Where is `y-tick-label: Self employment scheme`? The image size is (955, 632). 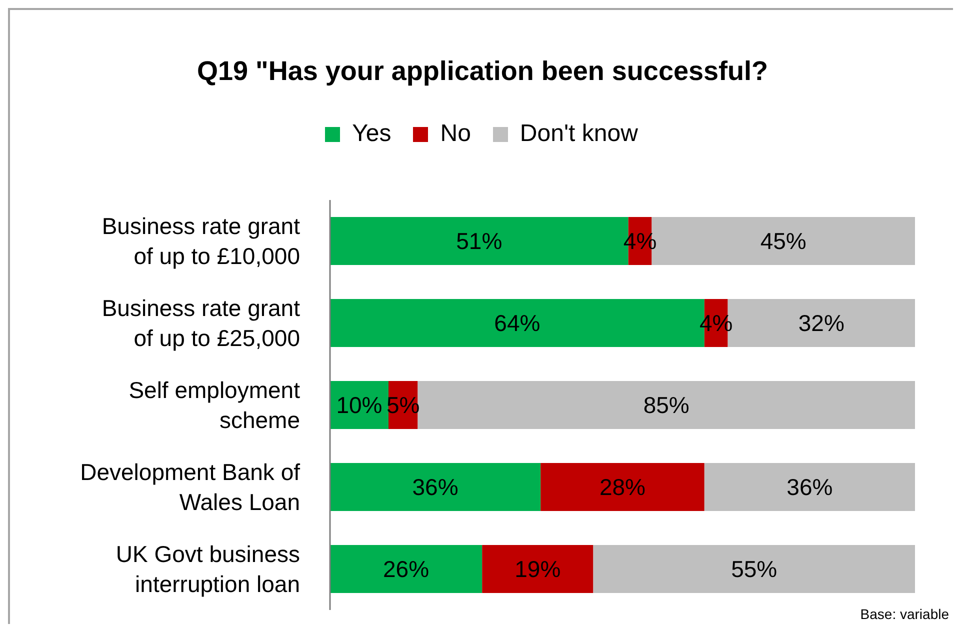
y-tick-label: Self employment scheme is located at coordinates (214, 405).